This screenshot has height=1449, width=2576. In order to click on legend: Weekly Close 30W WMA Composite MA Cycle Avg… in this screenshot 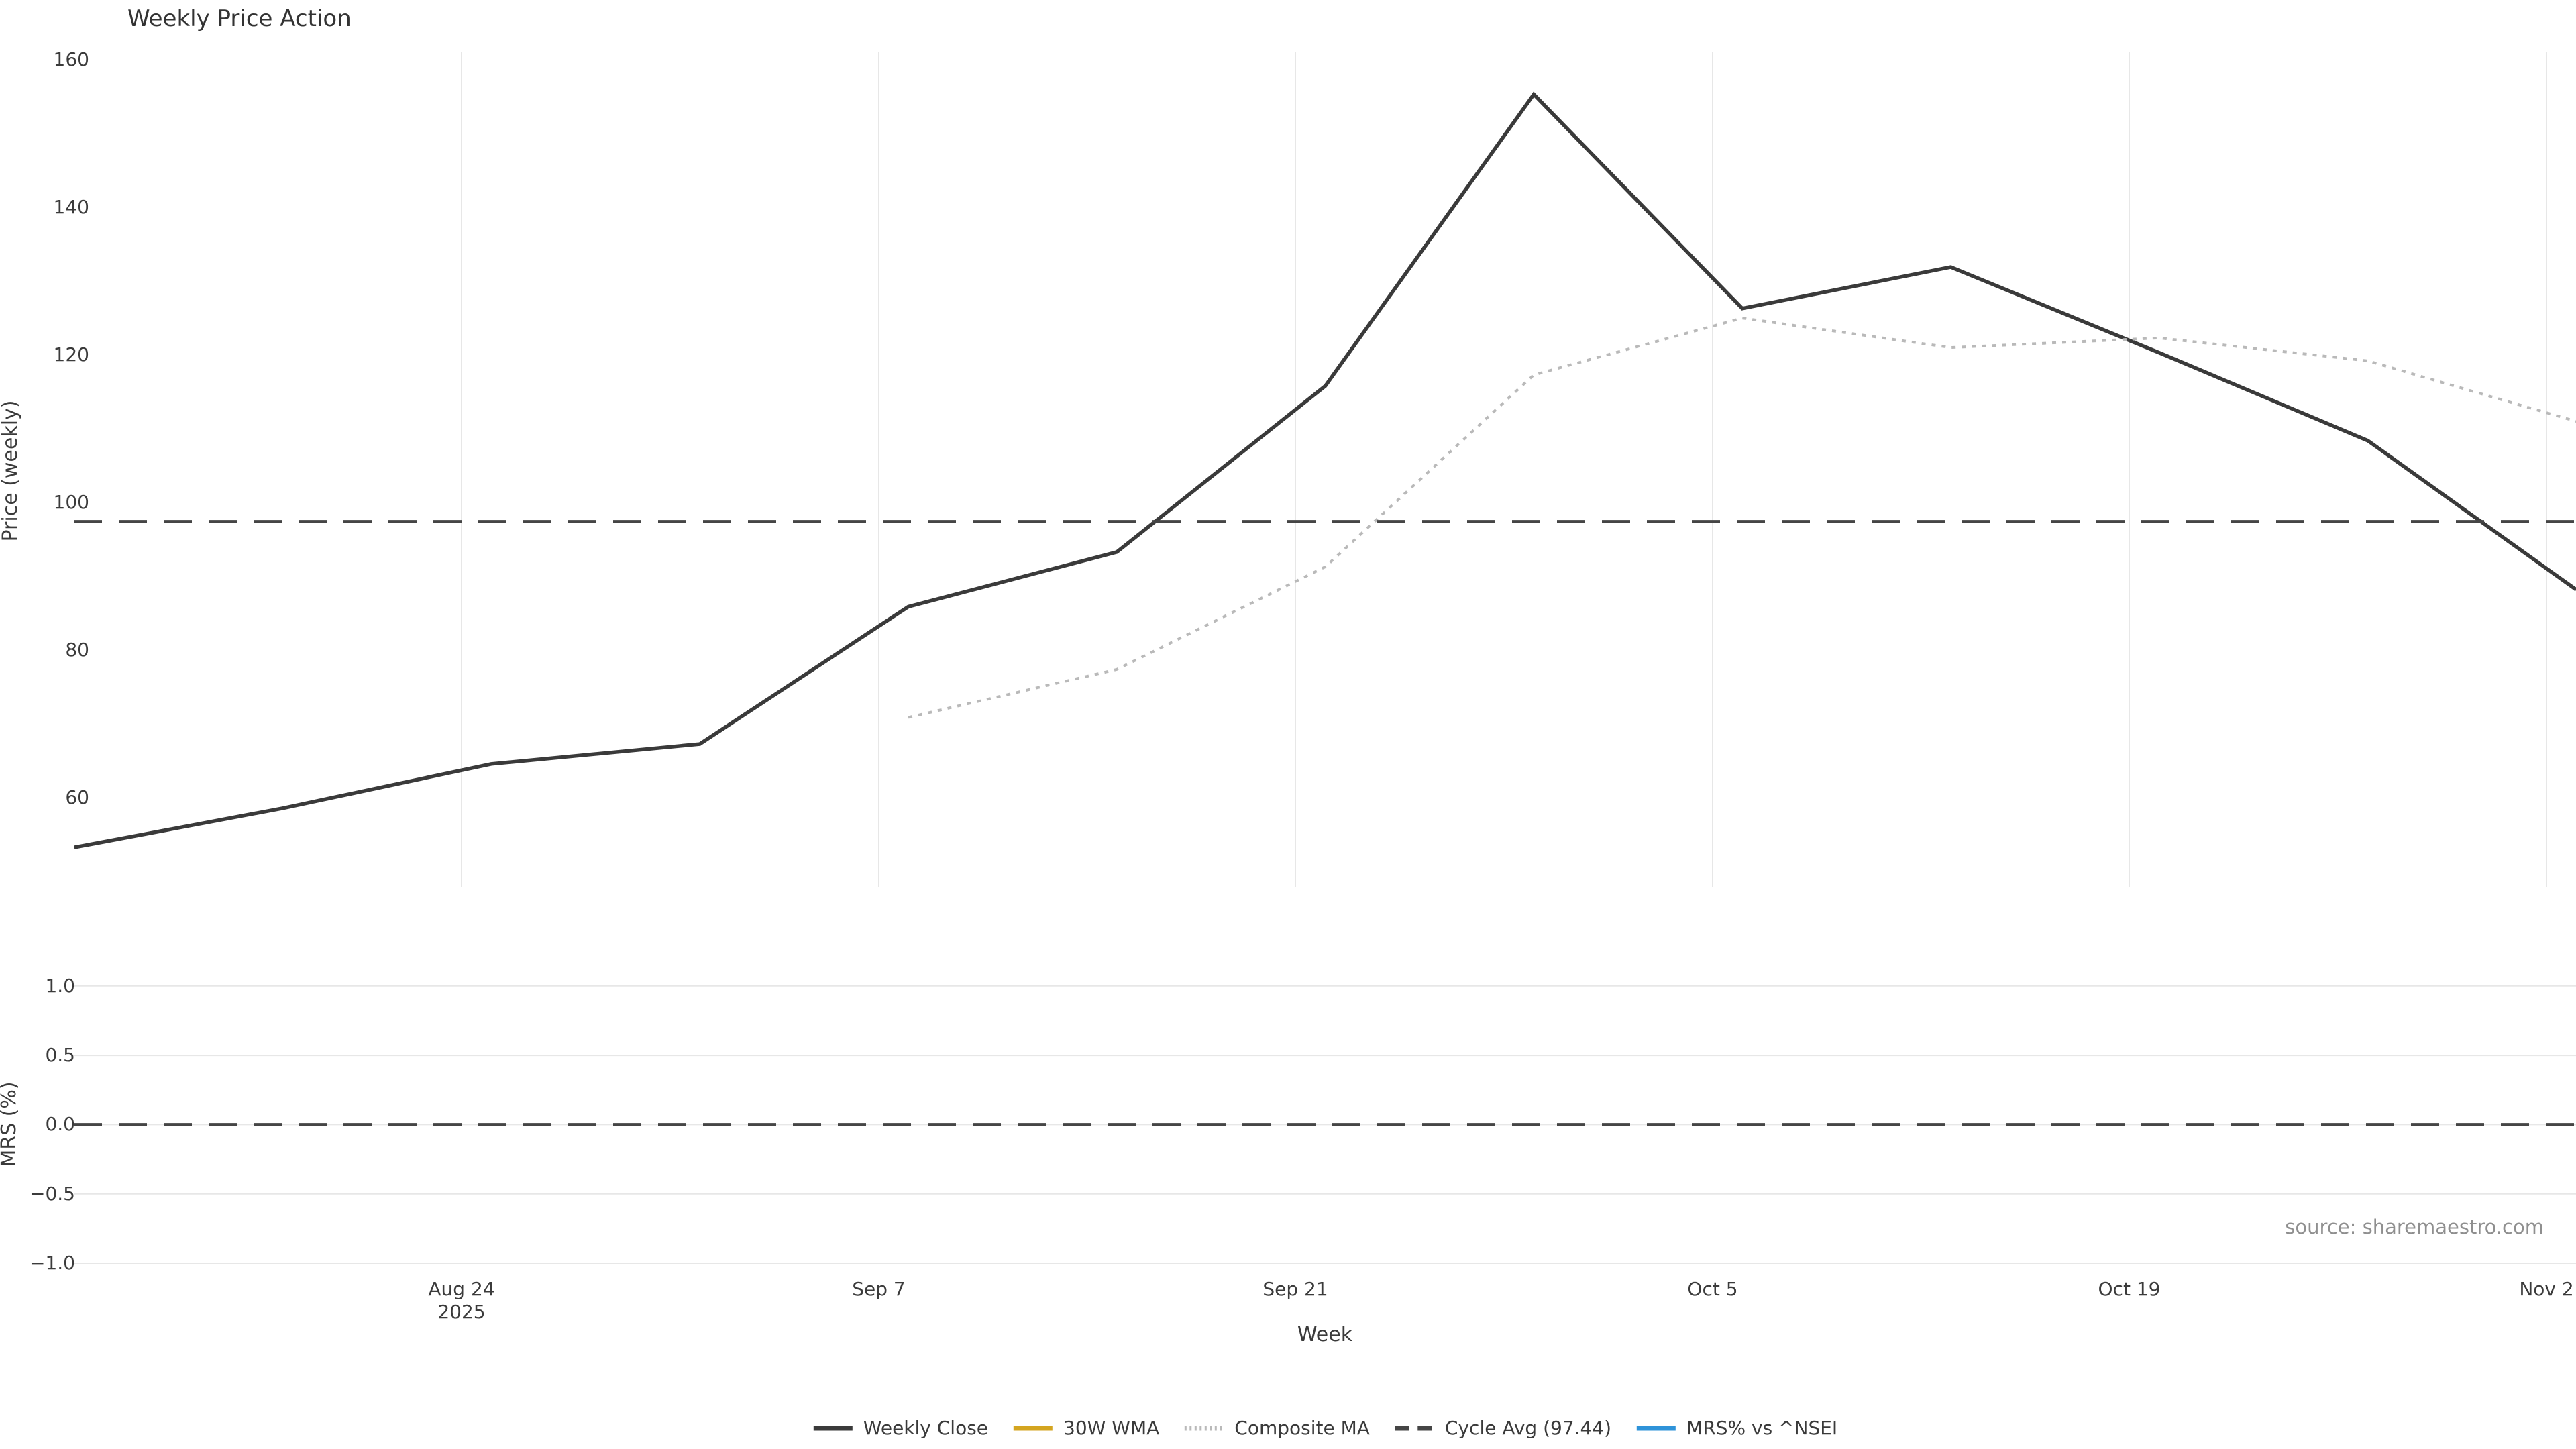, I will do `click(1324, 1428)`.